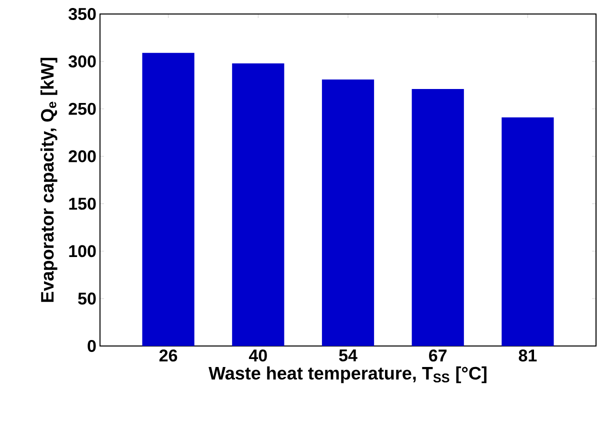  What do you see at coordinates (82, 14) in the screenshot?
I see `y-tick-label: 350` at bounding box center [82, 14].